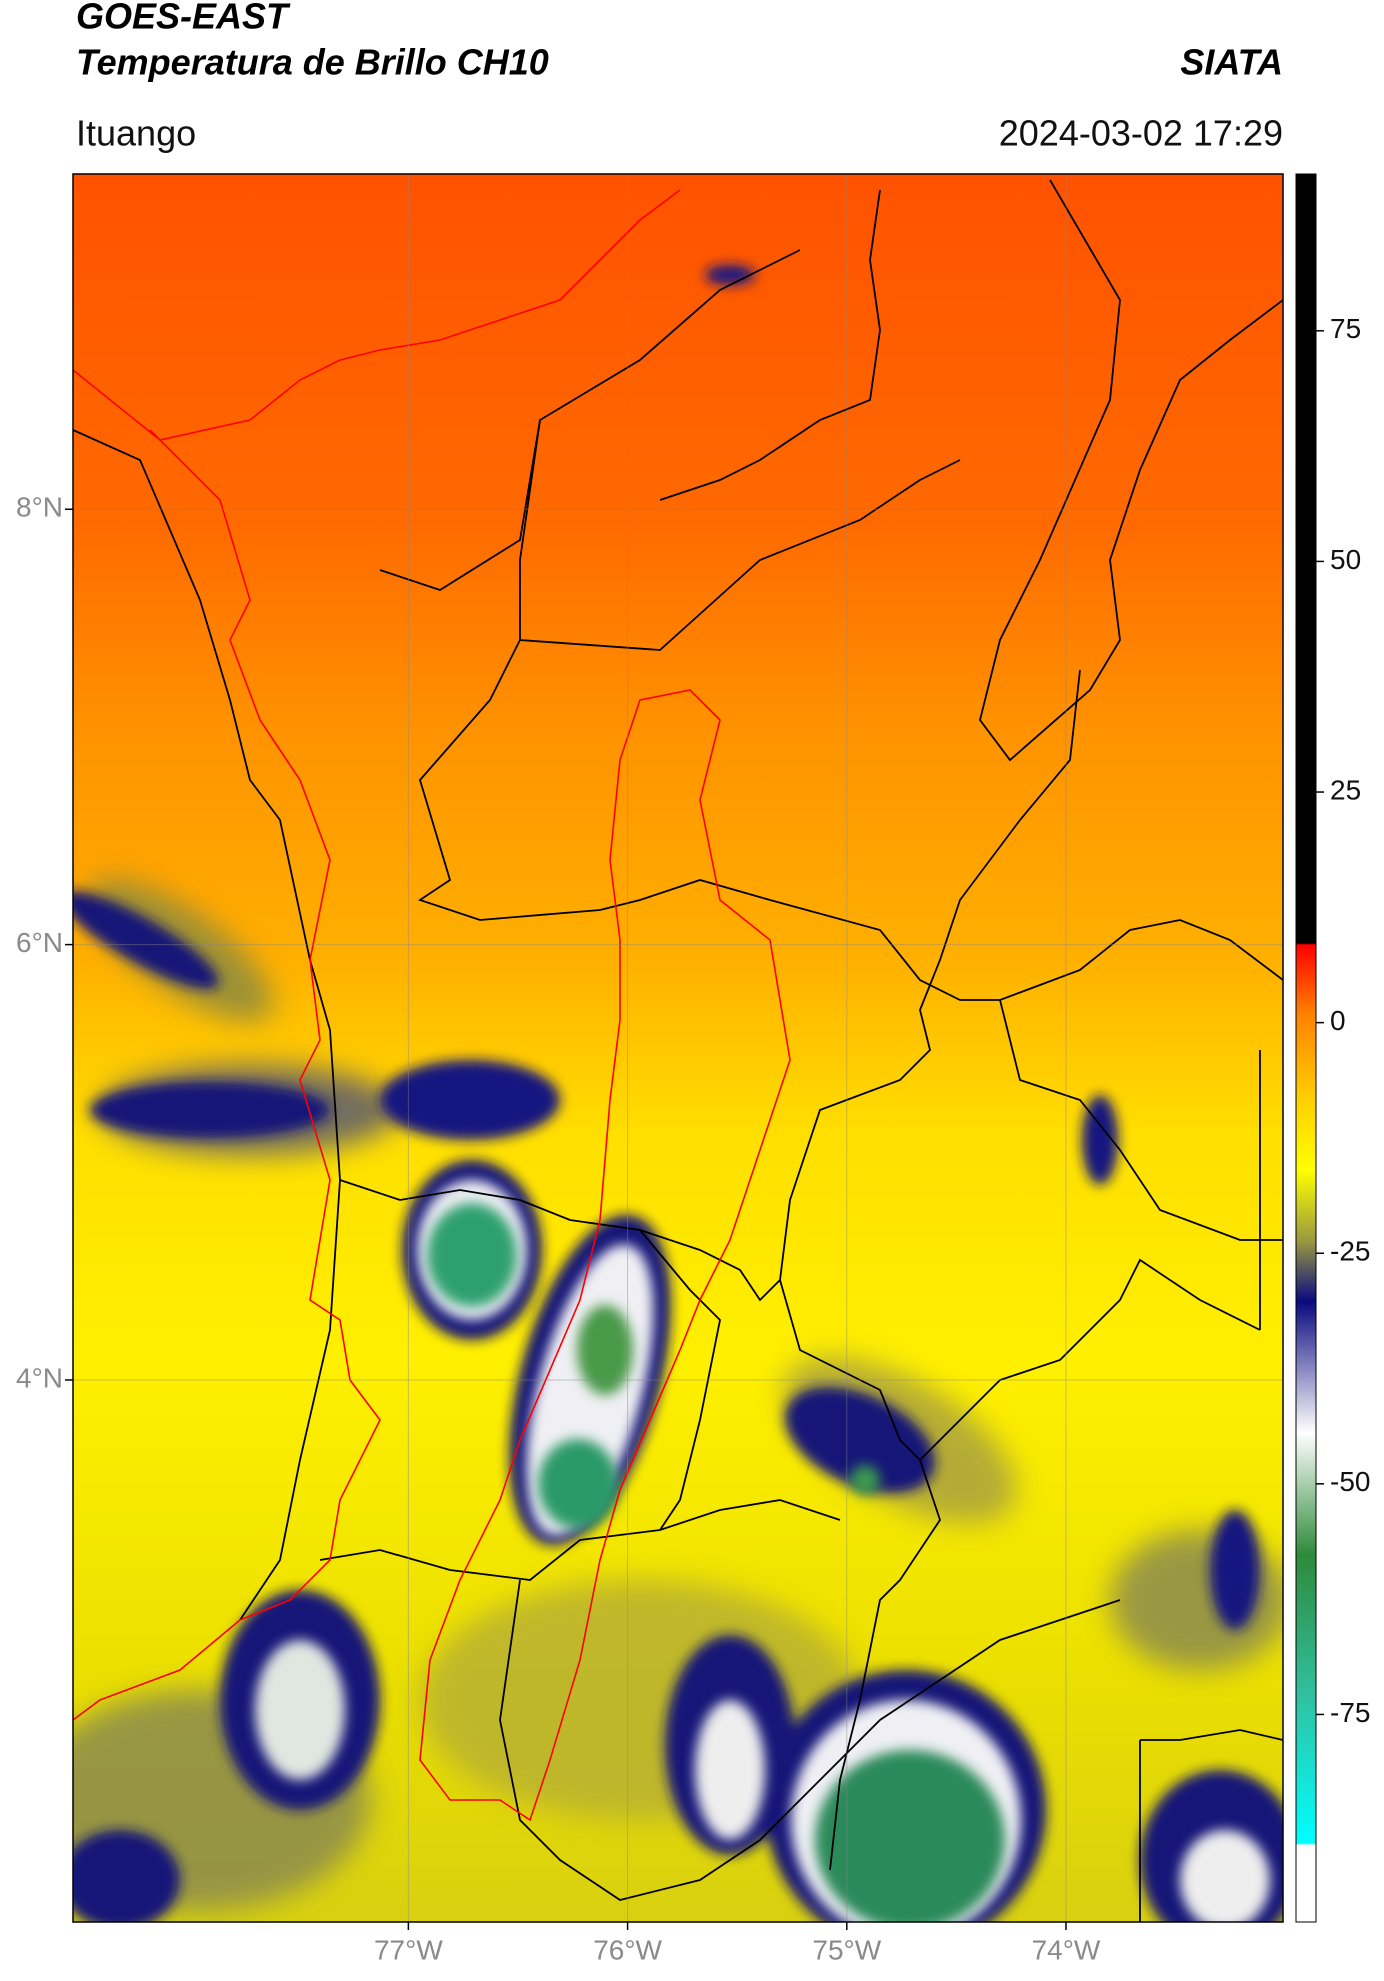  I want to click on lon-label: 77°W, so click(408, 1949).